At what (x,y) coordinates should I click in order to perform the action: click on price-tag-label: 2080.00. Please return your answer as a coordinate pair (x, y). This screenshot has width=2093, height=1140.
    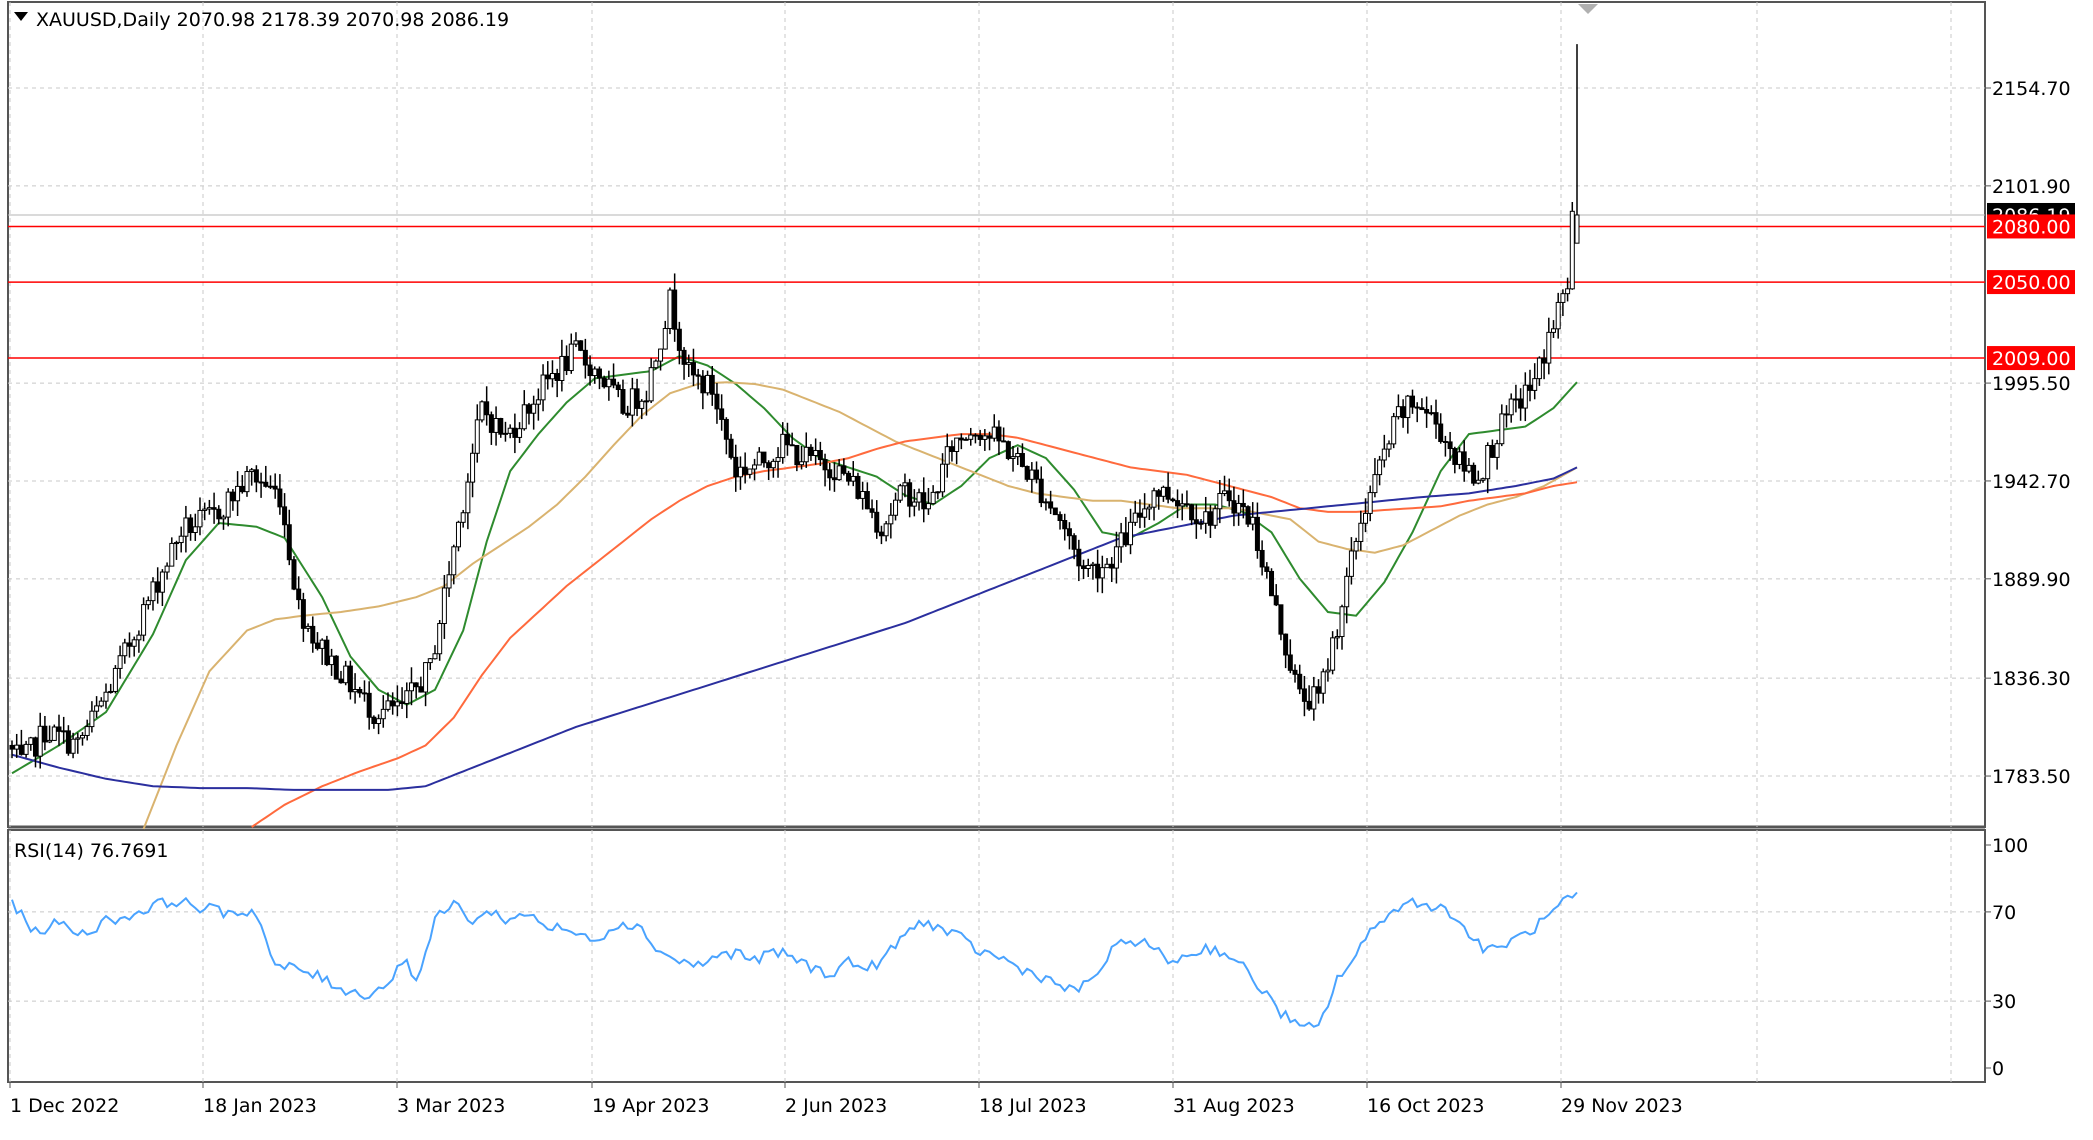
    Looking at the image, I should click on (2031, 227).